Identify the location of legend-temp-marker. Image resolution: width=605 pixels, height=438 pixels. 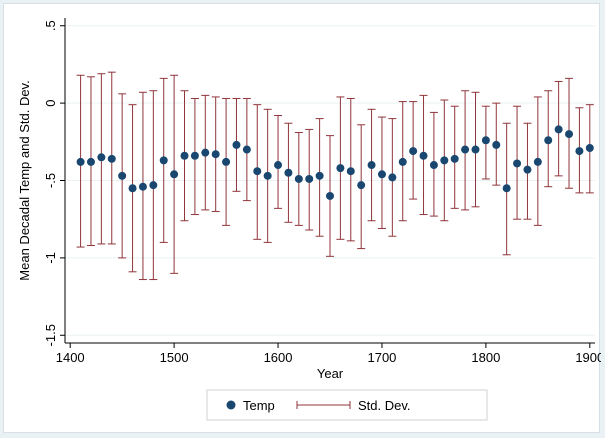
(231, 405).